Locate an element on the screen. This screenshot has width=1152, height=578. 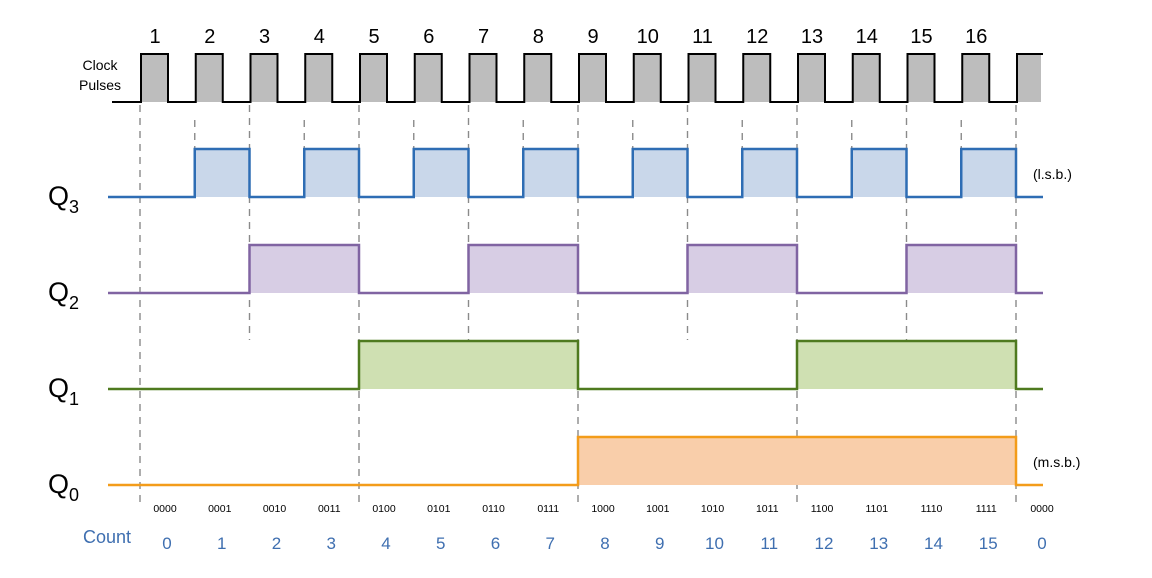
count-value: 15 is located at coordinates (988, 543).